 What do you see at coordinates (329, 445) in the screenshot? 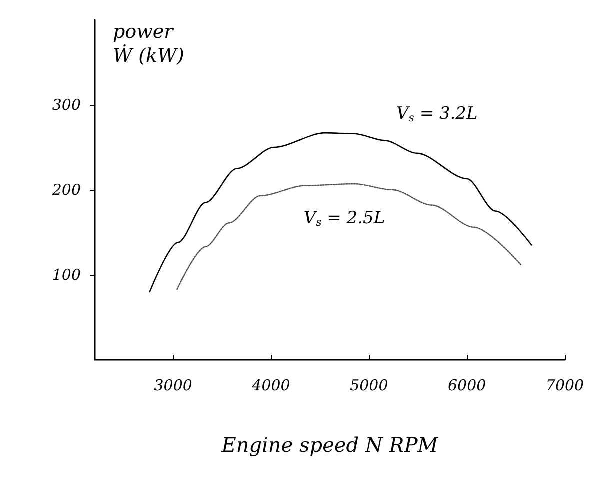
I see `x-axis-title: Engine speed N RPM` at bounding box center [329, 445].